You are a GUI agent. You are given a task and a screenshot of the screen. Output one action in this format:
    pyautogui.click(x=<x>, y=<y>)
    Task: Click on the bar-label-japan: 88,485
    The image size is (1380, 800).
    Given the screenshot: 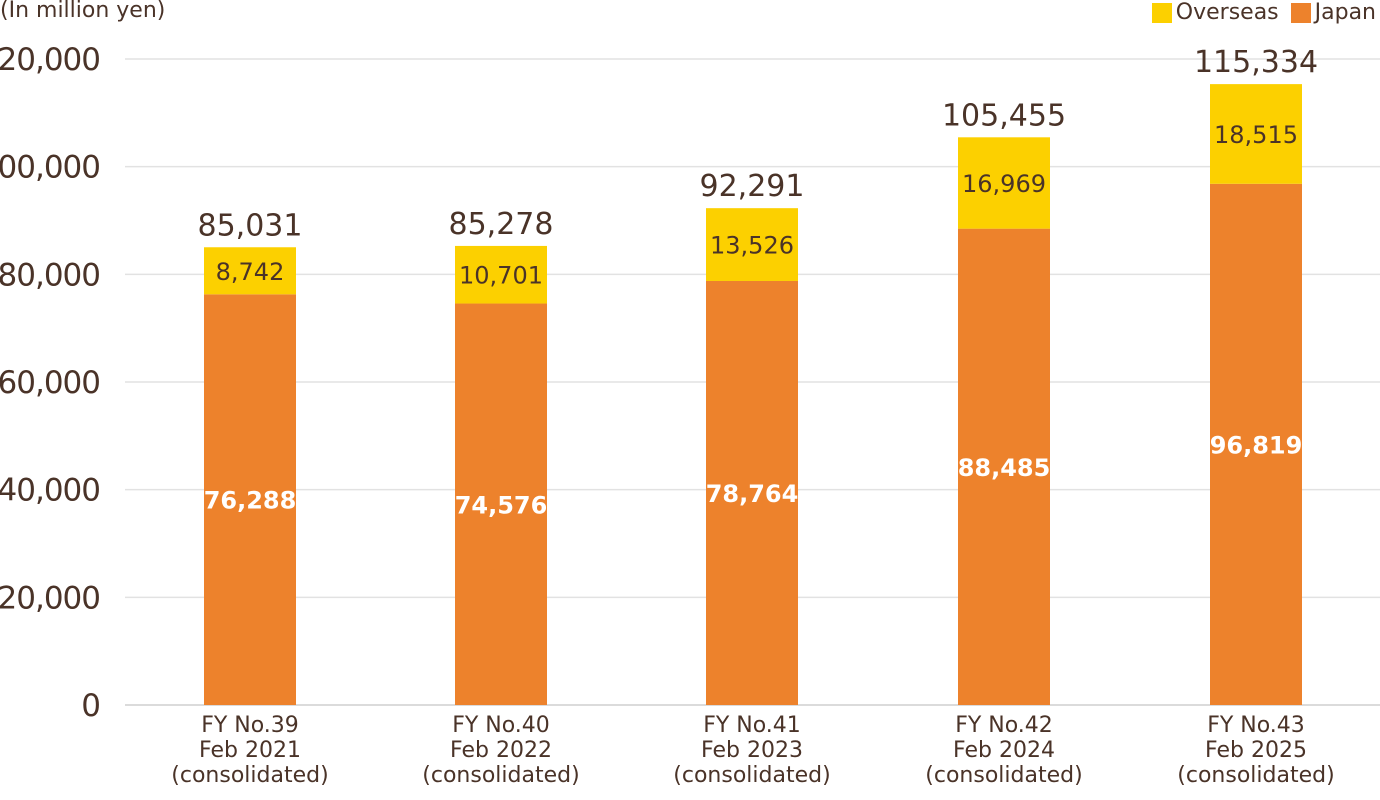 What is the action you would take?
    pyautogui.click(x=1004, y=468)
    